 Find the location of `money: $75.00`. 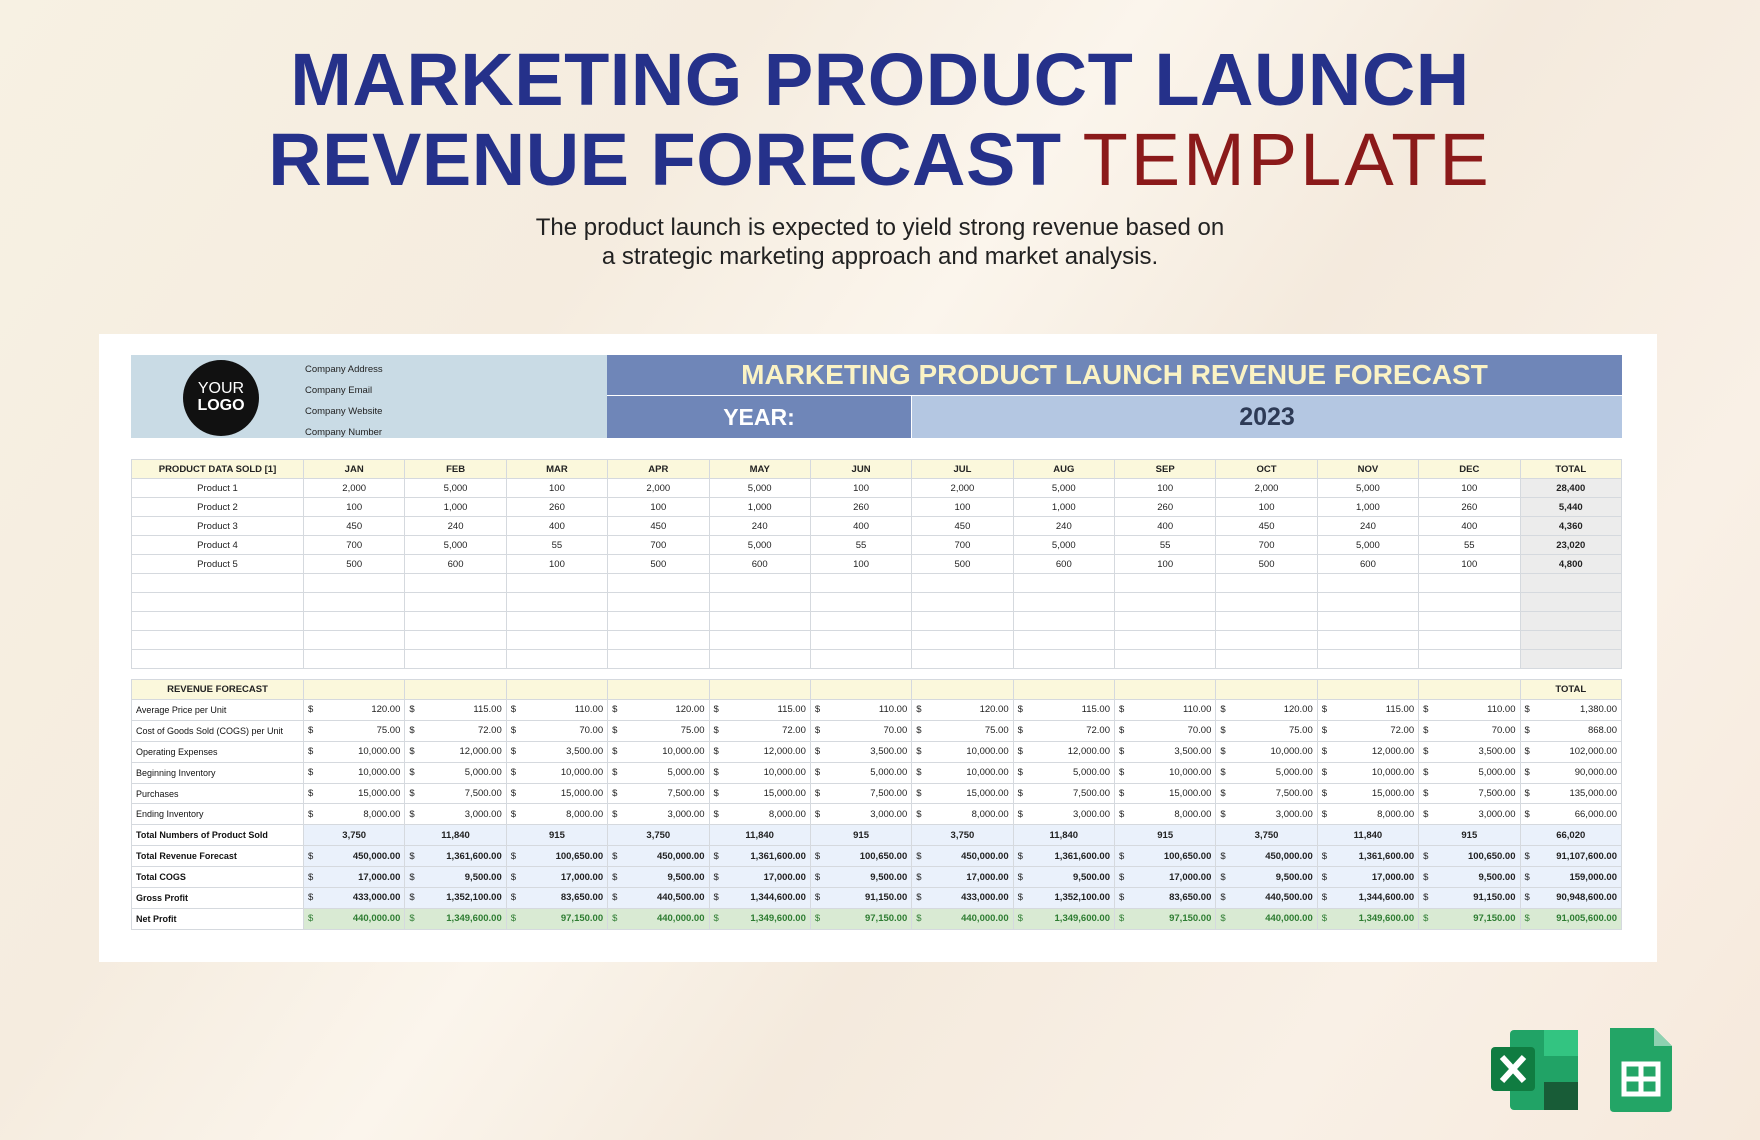

money: $75.00 is located at coordinates (354, 730).